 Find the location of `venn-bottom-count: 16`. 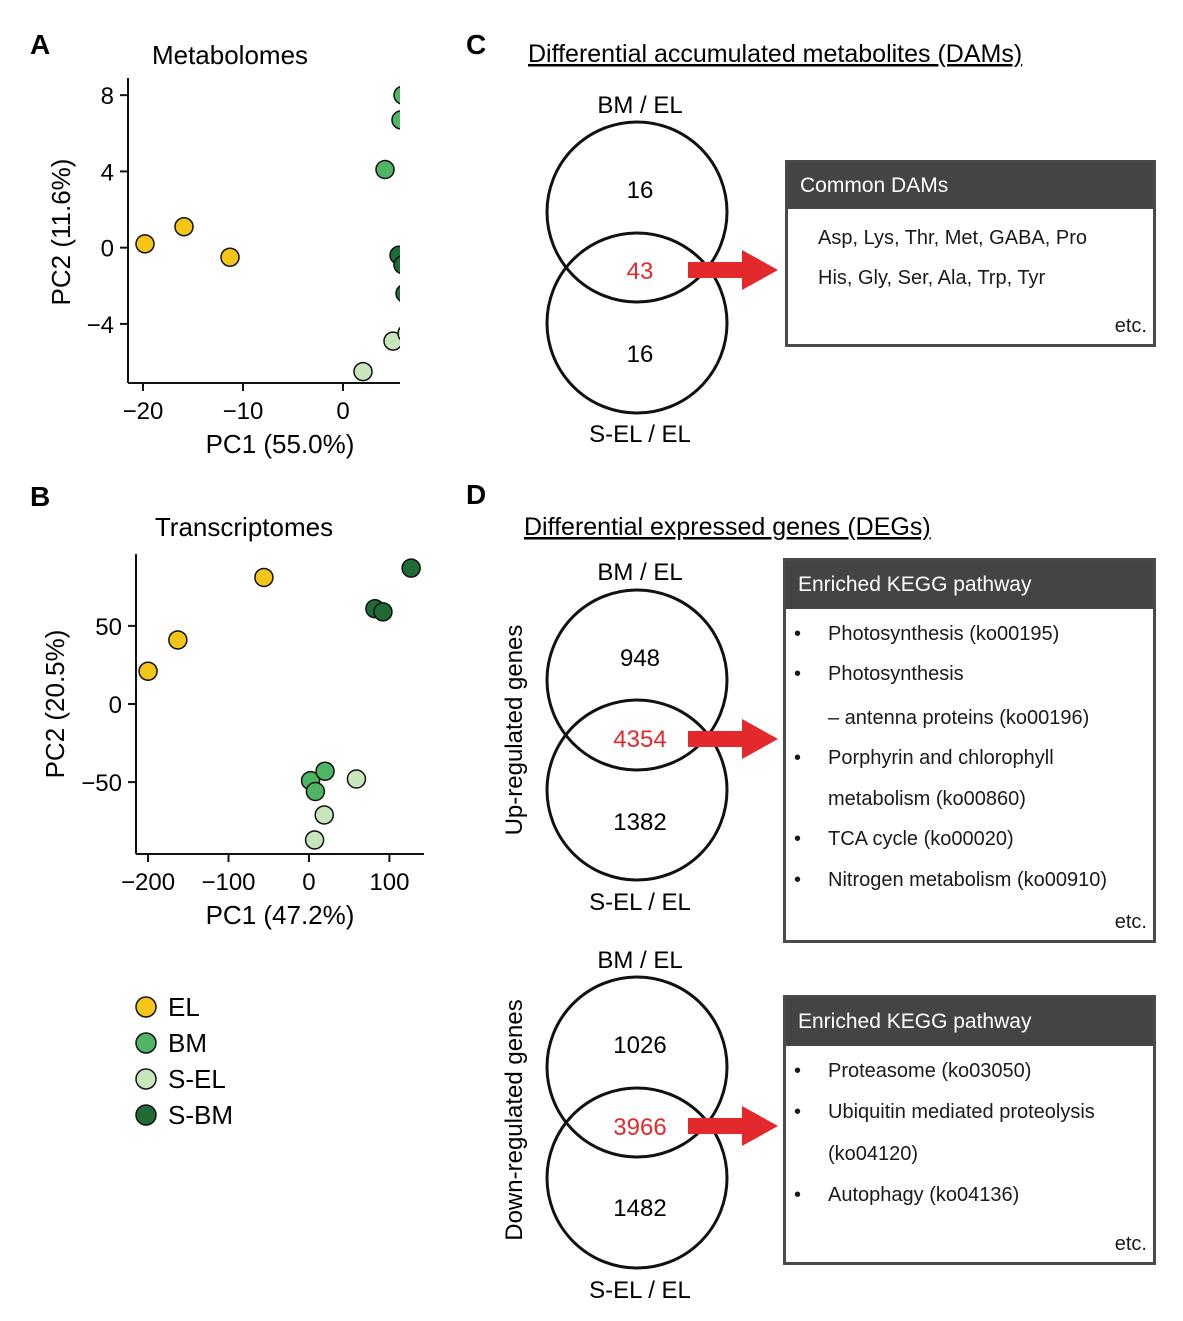

venn-bottom-count: 16 is located at coordinates (640, 354).